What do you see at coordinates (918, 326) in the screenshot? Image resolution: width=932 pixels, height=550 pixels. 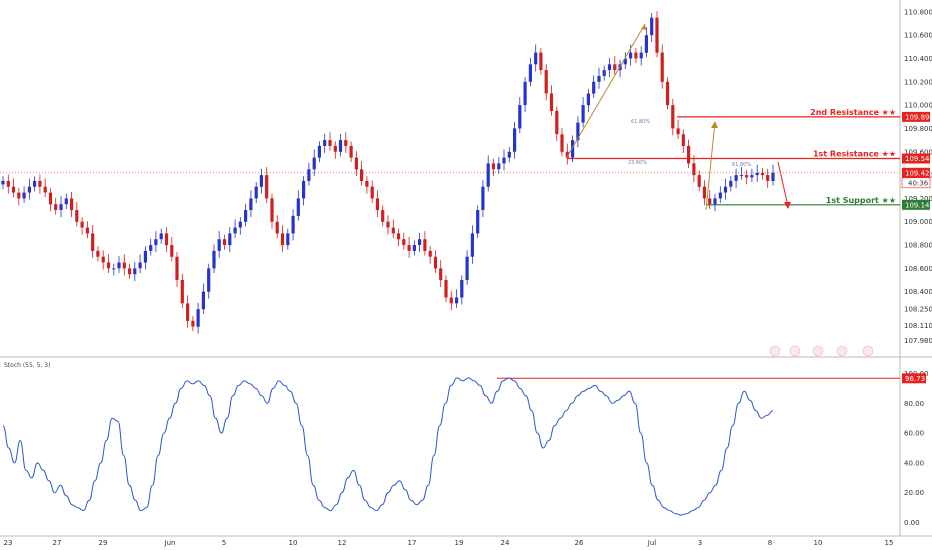 I see `price-tick-label: 108.110` at bounding box center [918, 326].